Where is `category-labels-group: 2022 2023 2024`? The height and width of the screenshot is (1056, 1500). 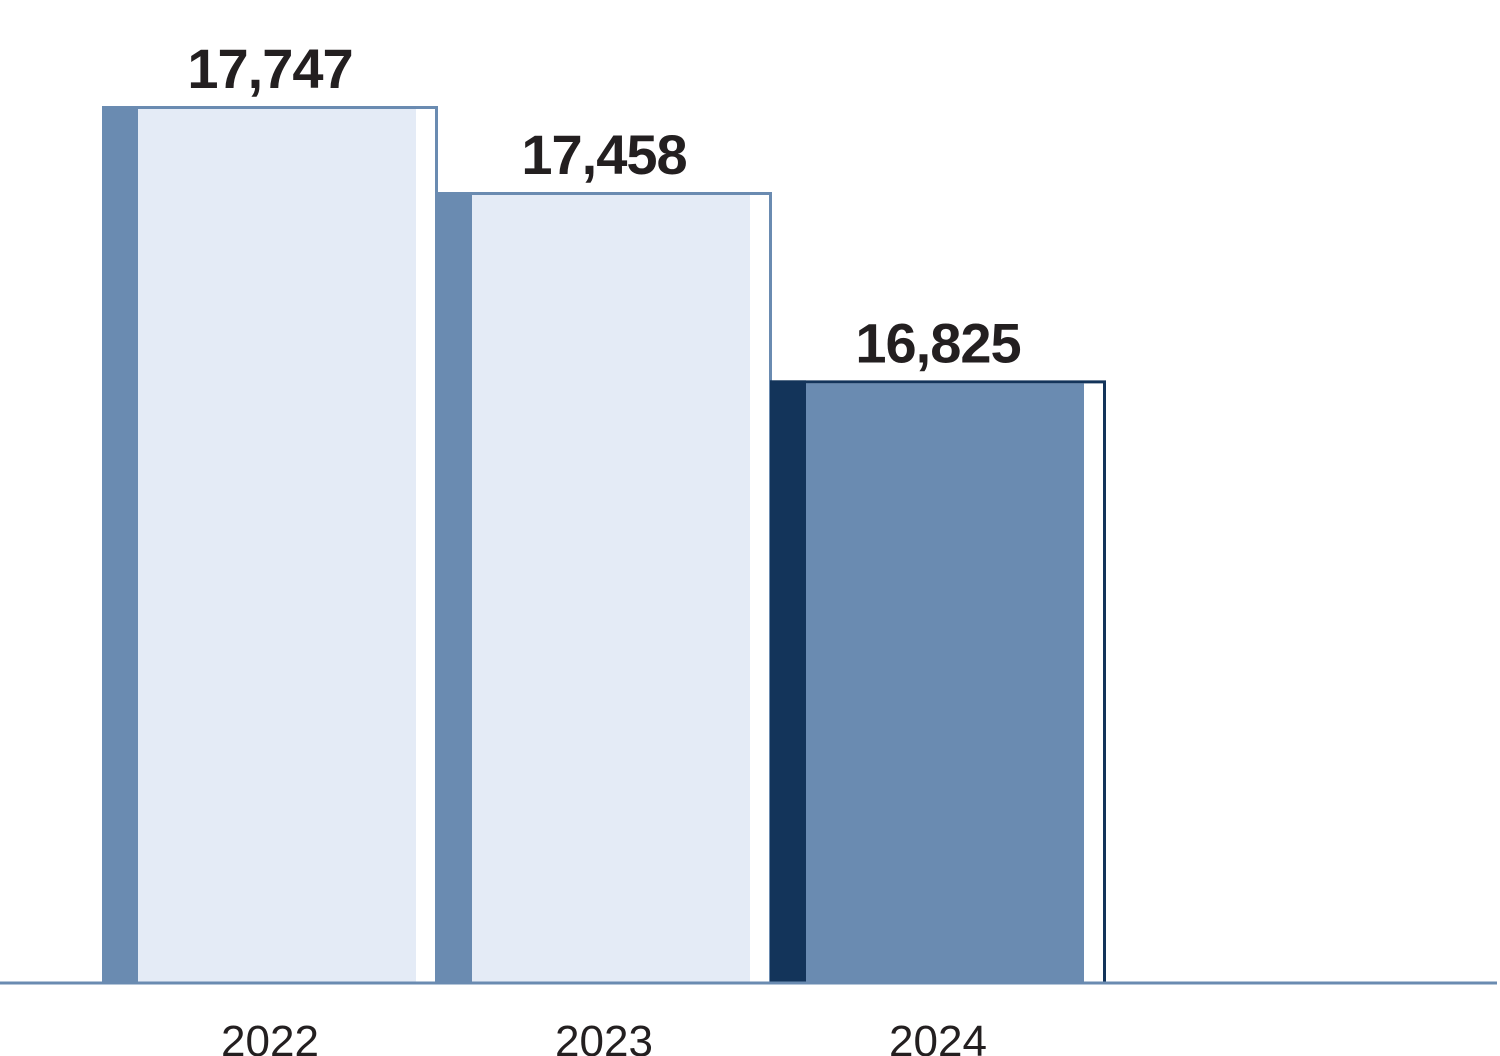
category-labels-group: 2022 2023 2024 is located at coordinates (604, 1036).